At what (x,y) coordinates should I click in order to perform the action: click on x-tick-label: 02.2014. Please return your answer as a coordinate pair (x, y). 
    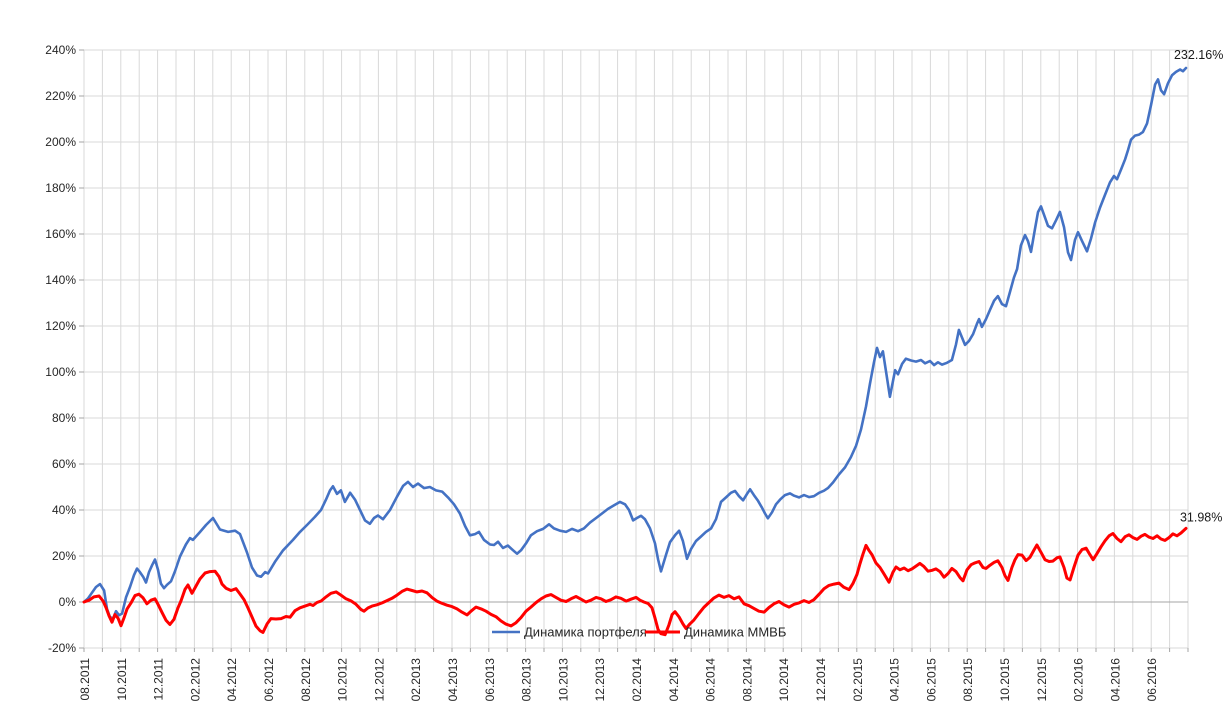
    Looking at the image, I should click on (637, 680).